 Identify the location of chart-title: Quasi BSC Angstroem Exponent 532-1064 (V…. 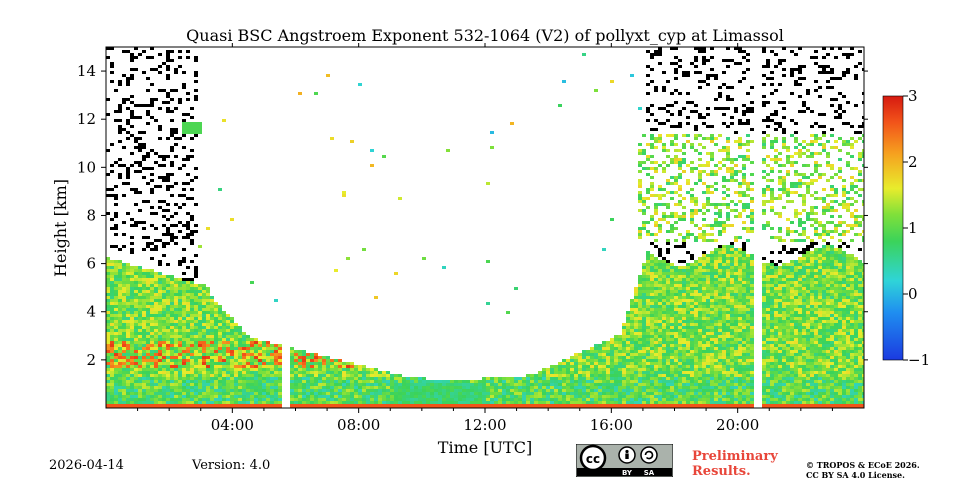
(485, 35).